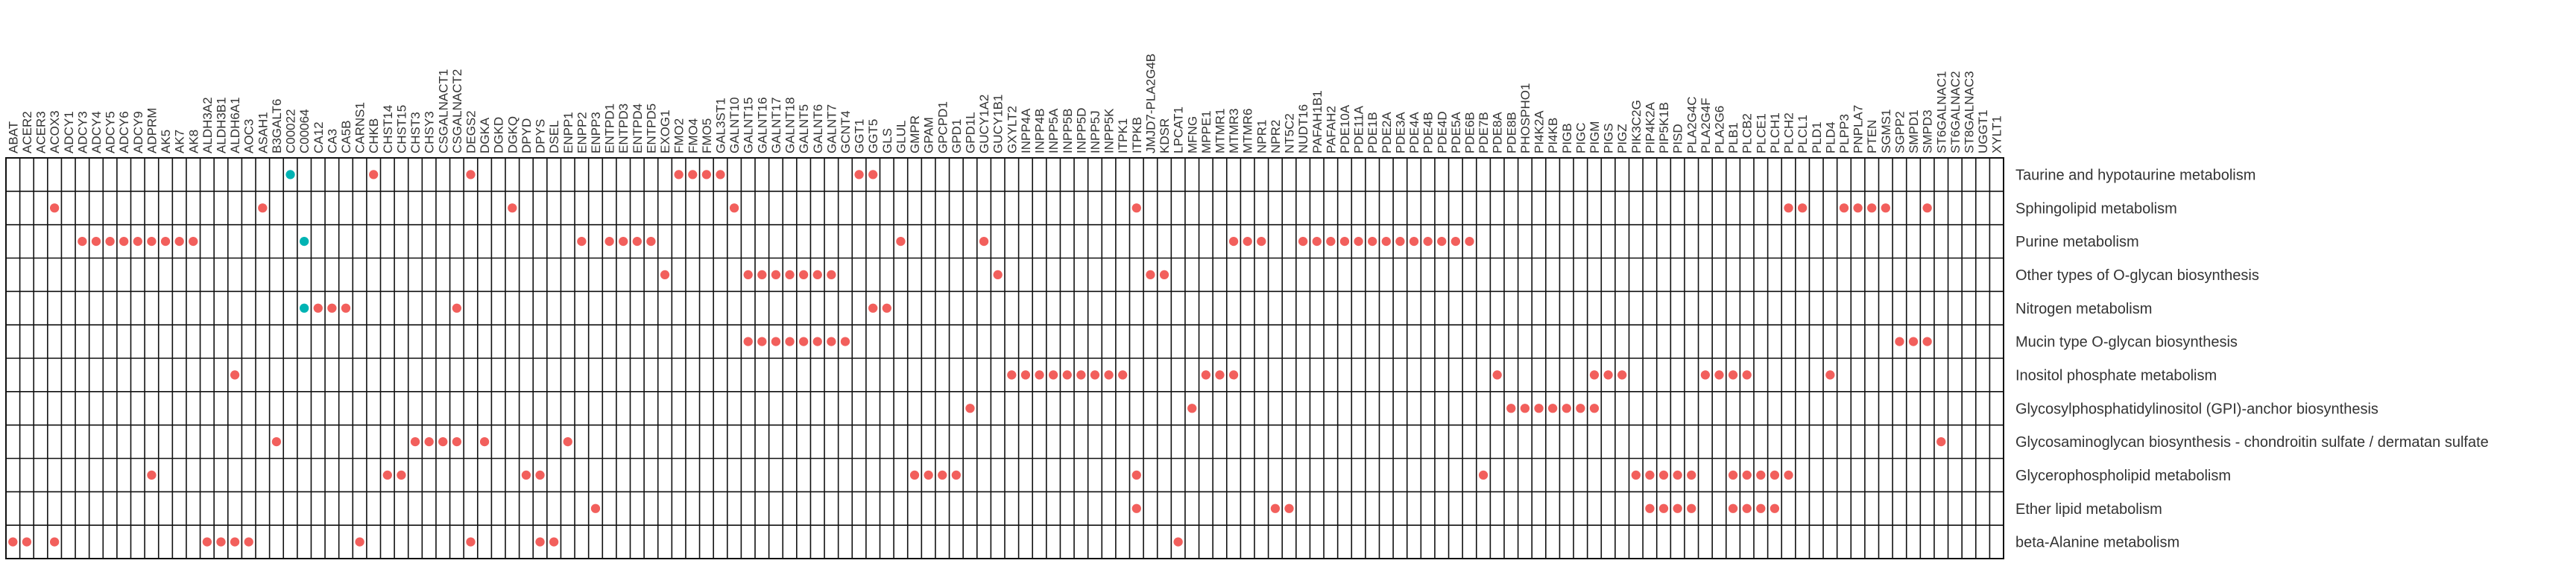 The width and height of the screenshot is (2576, 572). Describe the element at coordinates (2097, 543) in the screenshot. I see `pathway-label: beta-Alanine metabolism` at that location.